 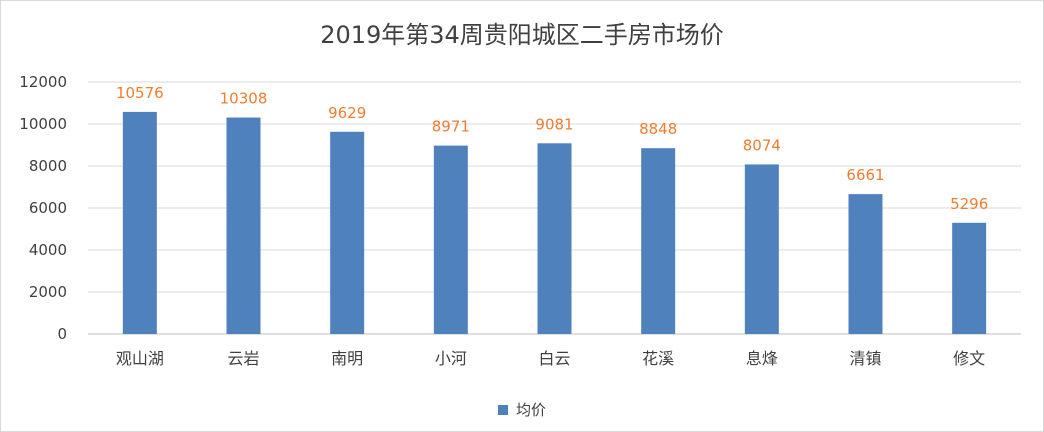 I want to click on y-tick-label: 2000, so click(x=48, y=292).